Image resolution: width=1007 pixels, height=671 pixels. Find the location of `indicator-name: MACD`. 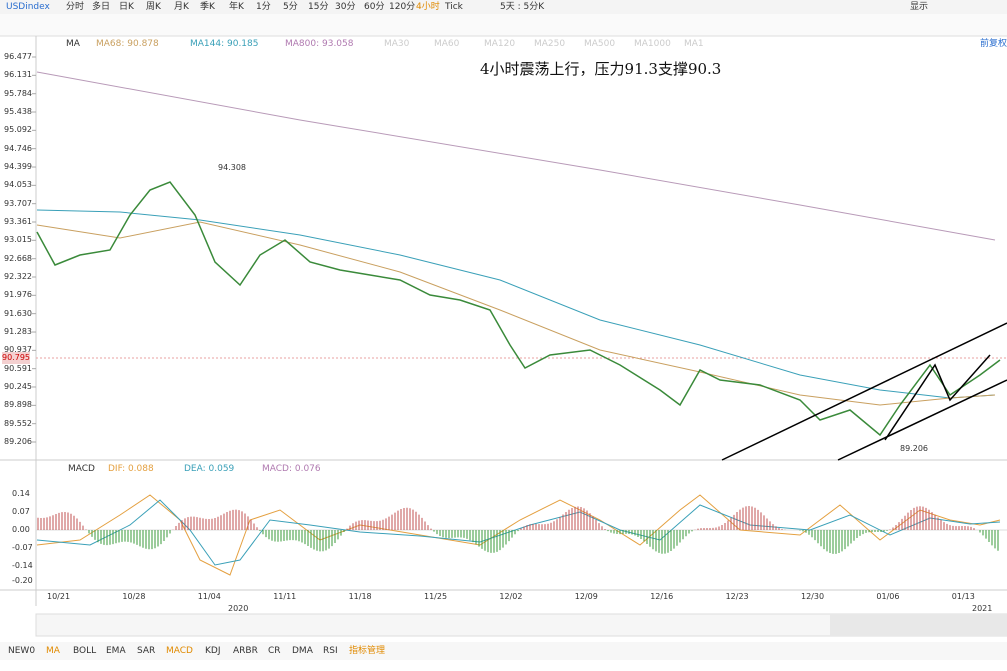

indicator-name: MACD is located at coordinates (81, 469).